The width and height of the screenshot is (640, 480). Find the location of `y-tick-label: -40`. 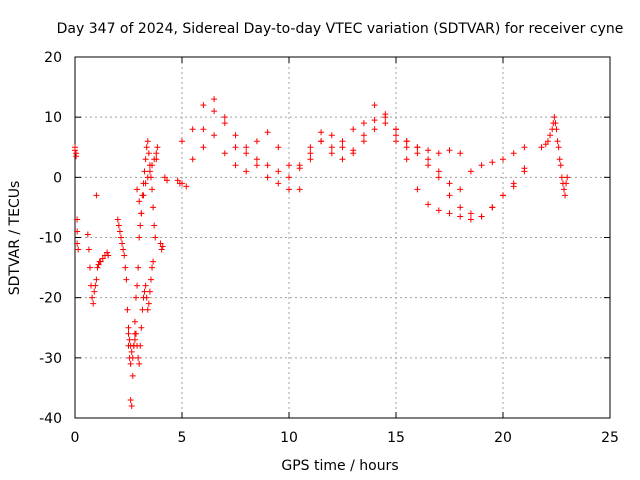

y-tick-label: -40 is located at coordinates (50, 419).